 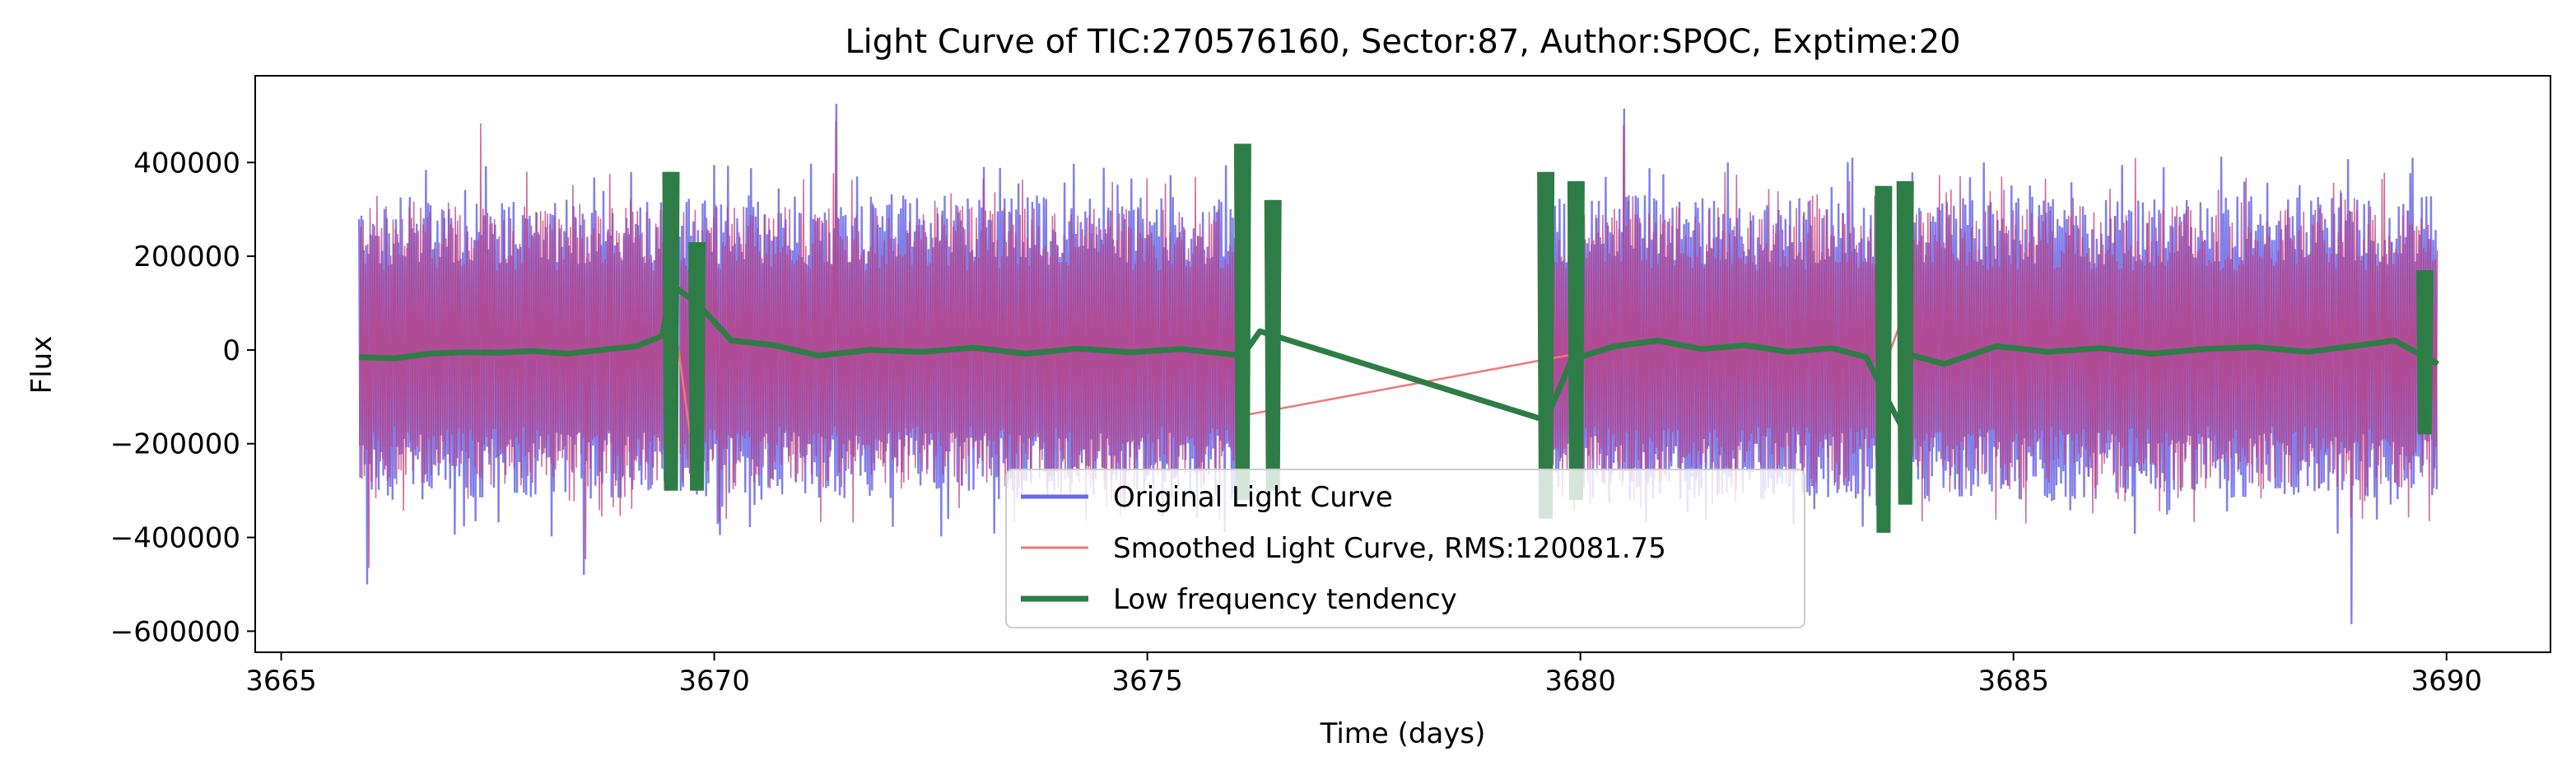 I want to click on y-tick-label: −400000, so click(x=175, y=538).